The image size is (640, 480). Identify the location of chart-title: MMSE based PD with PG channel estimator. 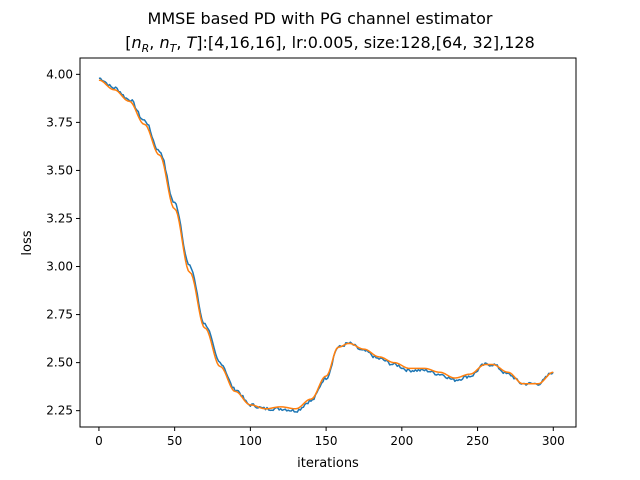
(320, 18).